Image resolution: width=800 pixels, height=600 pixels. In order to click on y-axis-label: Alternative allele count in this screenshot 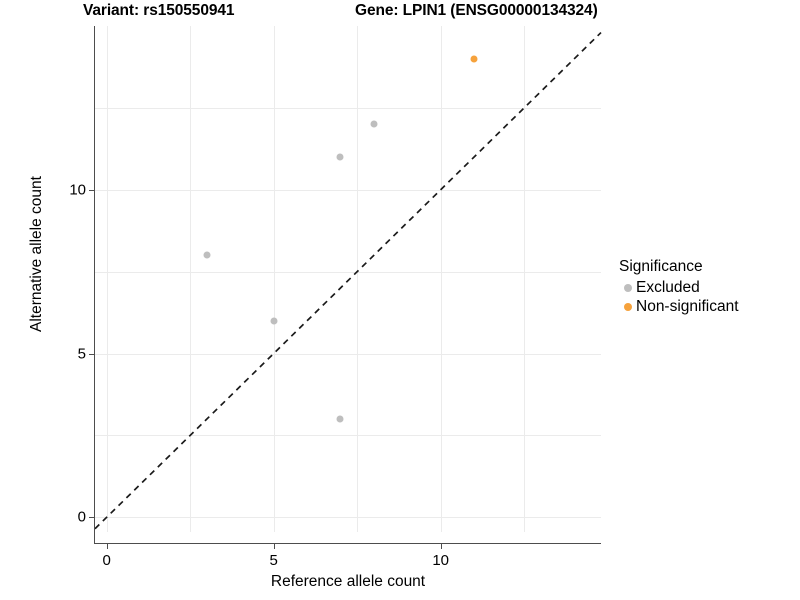, I will do `click(36, 254)`.